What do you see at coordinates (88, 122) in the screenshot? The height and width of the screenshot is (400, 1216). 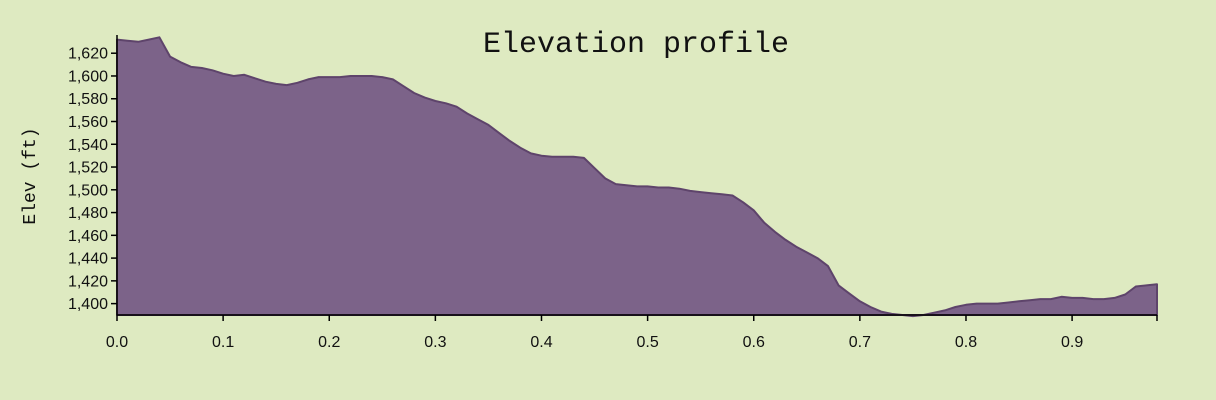 I see `y-tick-label: 1,560` at bounding box center [88, 122].